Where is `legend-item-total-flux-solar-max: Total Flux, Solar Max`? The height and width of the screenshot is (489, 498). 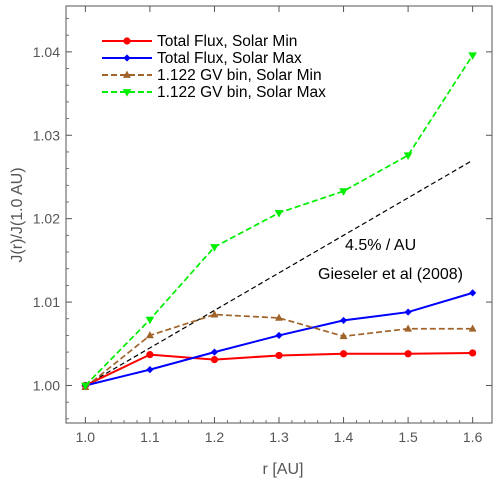
legend-item-total-flux-solar-max: Total Flux, Solar Max is located at coordinates (202, 58).